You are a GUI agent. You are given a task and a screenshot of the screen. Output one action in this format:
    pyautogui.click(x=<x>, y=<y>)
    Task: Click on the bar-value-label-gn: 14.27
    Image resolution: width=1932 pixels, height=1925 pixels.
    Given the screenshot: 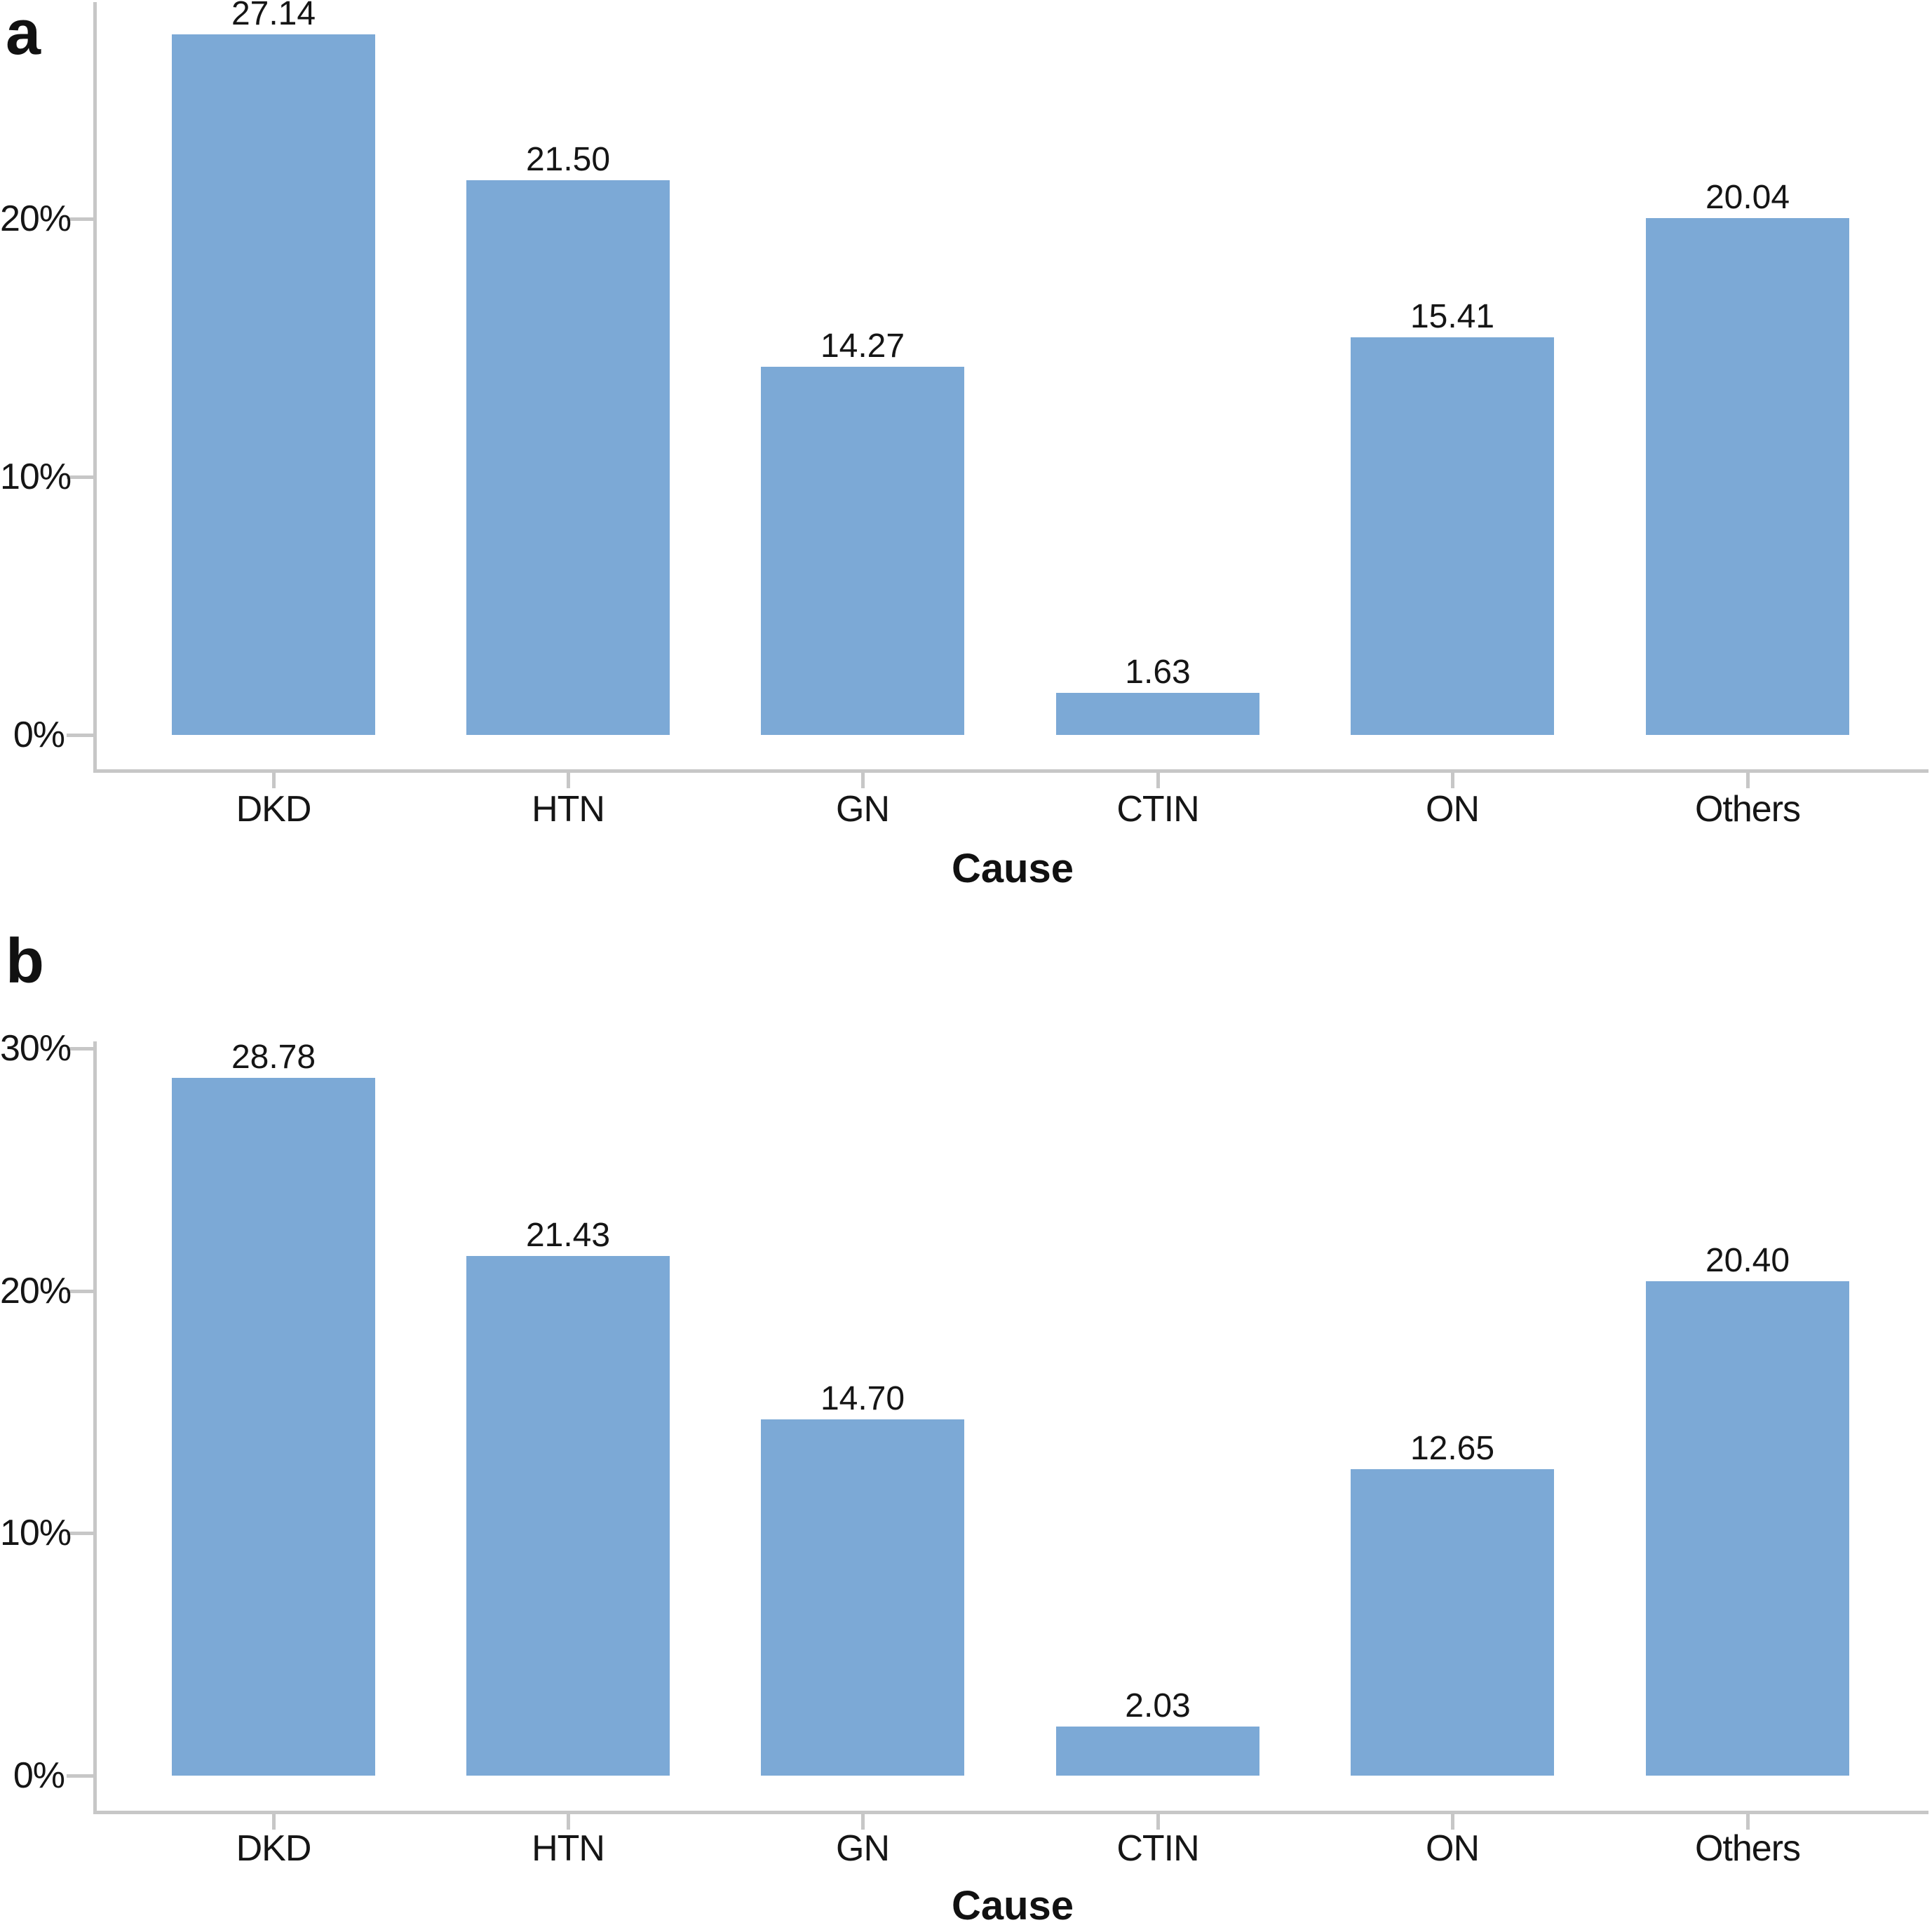 What is the action you would take?
    pyautogui.click(x=862, y=346)
    